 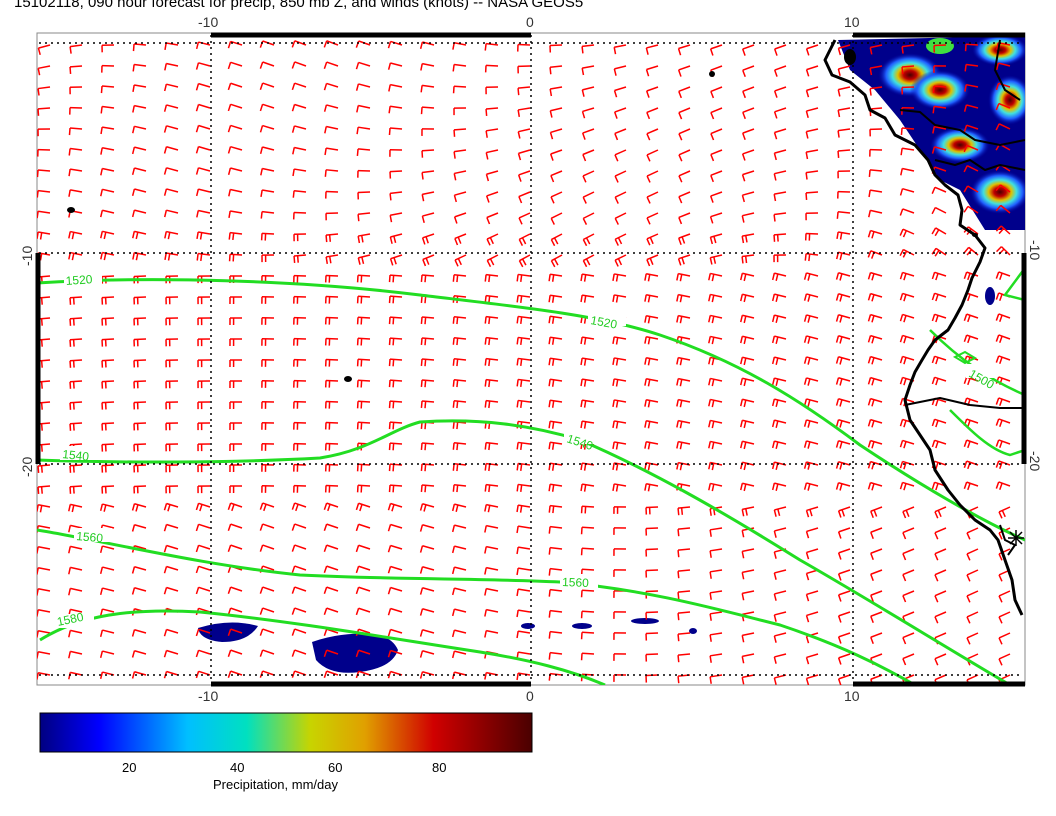 I want to click on contour-label: 1520, so click(x=79, y=280).